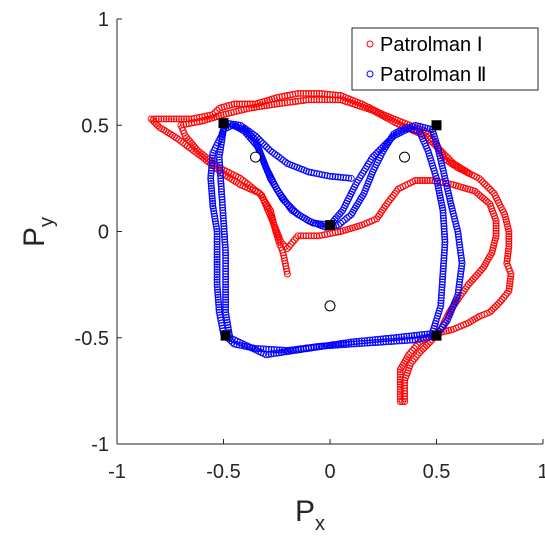 The height and width of the screenshot is (540, 545). Describe the element at coordinates (330, 306) in the screenshot. I see `open-circle-marker` at that location.